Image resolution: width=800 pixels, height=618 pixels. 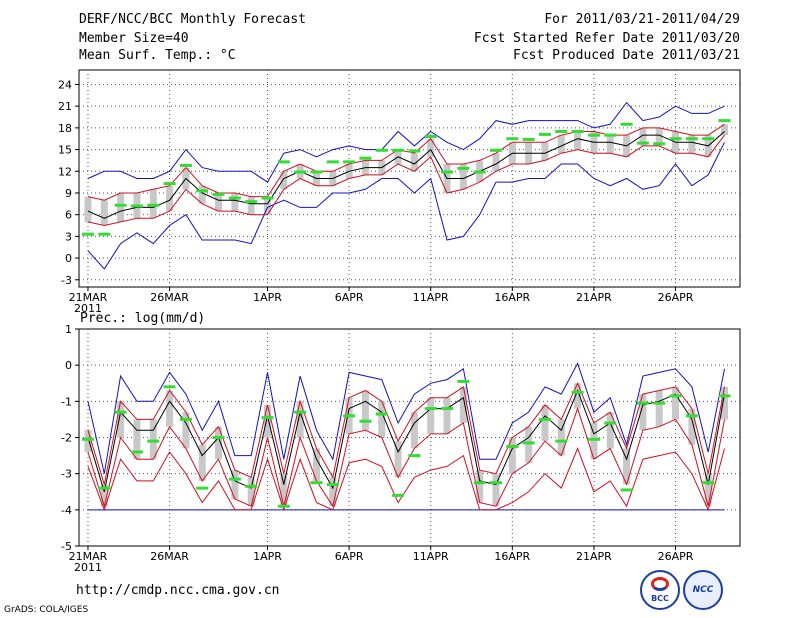 What do you see at coordinates (68, 236) in the screenshot?
I see `y-tick-label: 3` at bounding box center [68, 236].